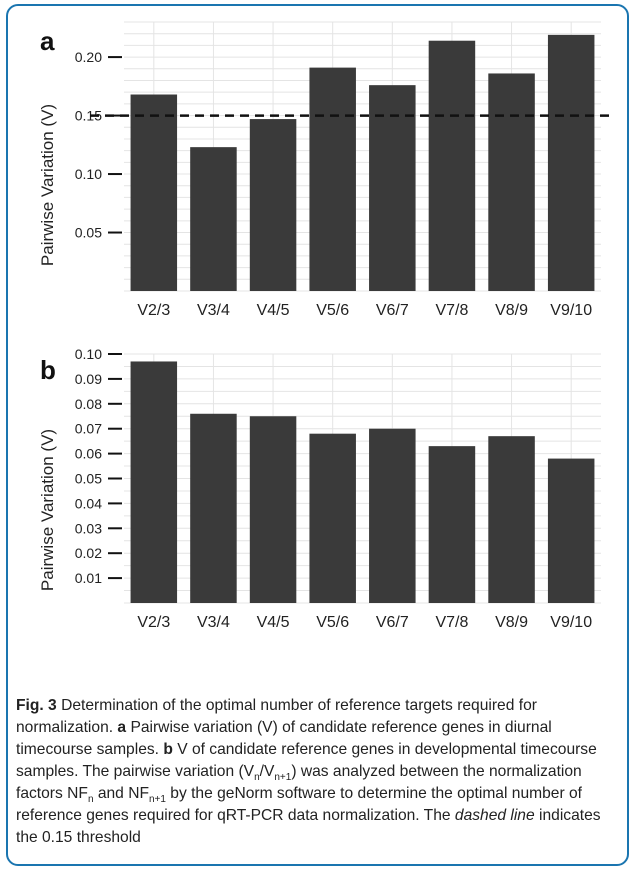  Describe the element at coordinates (168, 749) in the screenshot. I see `caption-b-label: b` at that location.